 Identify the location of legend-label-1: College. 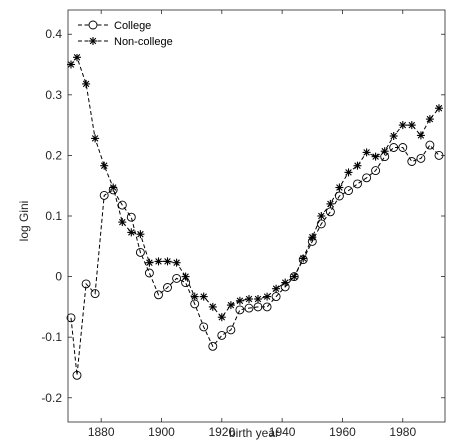
(132, 26).